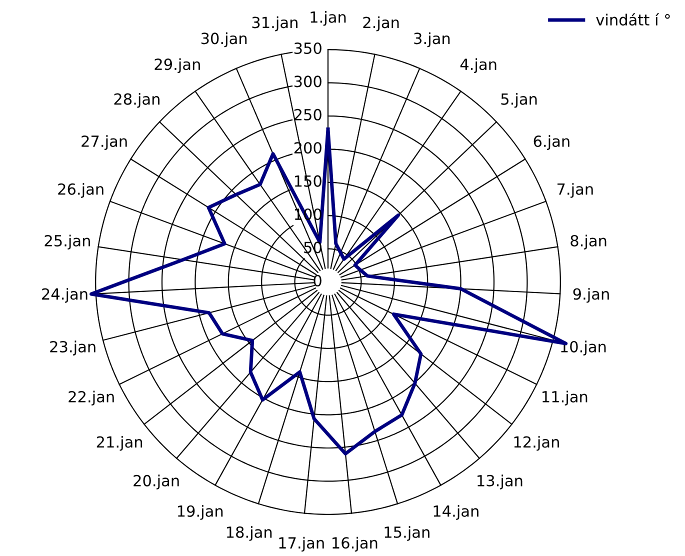  Describe the element at coordinates (355, 544) in the screenshot. I see `spoke-label: 16.jan` at that location.